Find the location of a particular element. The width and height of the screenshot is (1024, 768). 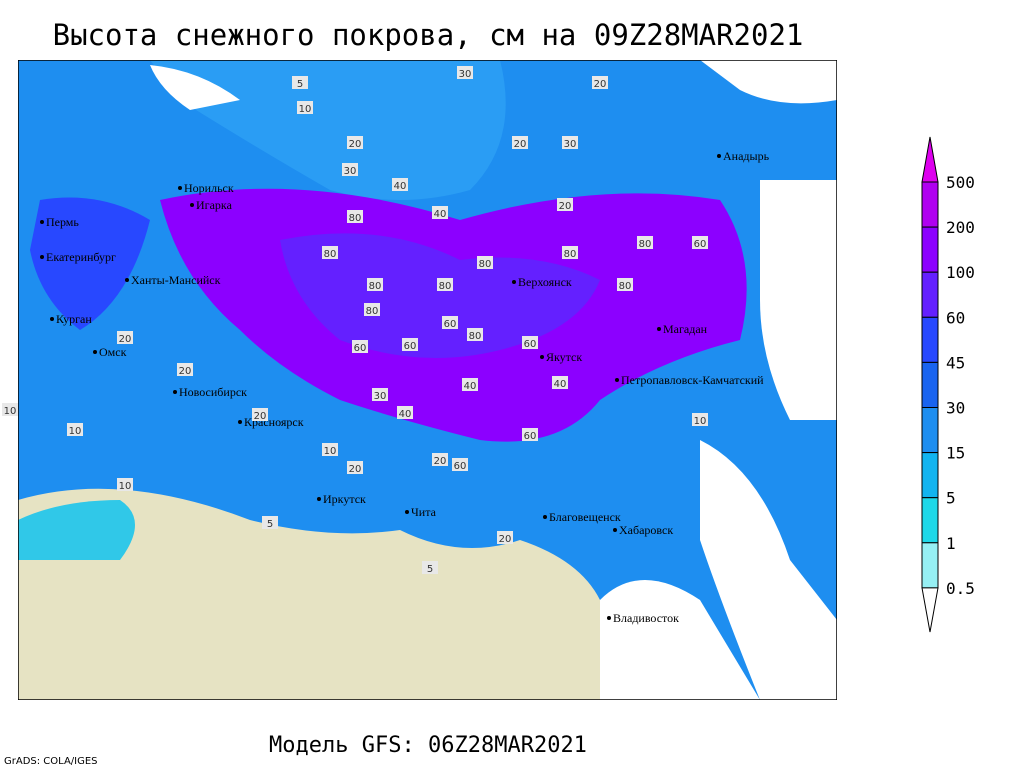

snow-deep is located at coordinates (440, 295).